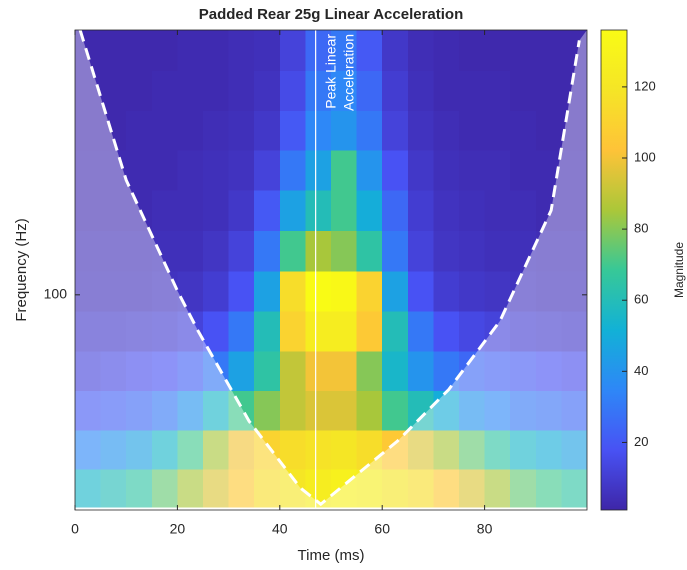 The height and width of the screenshot is (570, 687). What do you see at coordinates (348, 72) in the screenshot?
I see `annotation: Acceleration` at bounding box center [348, 72].